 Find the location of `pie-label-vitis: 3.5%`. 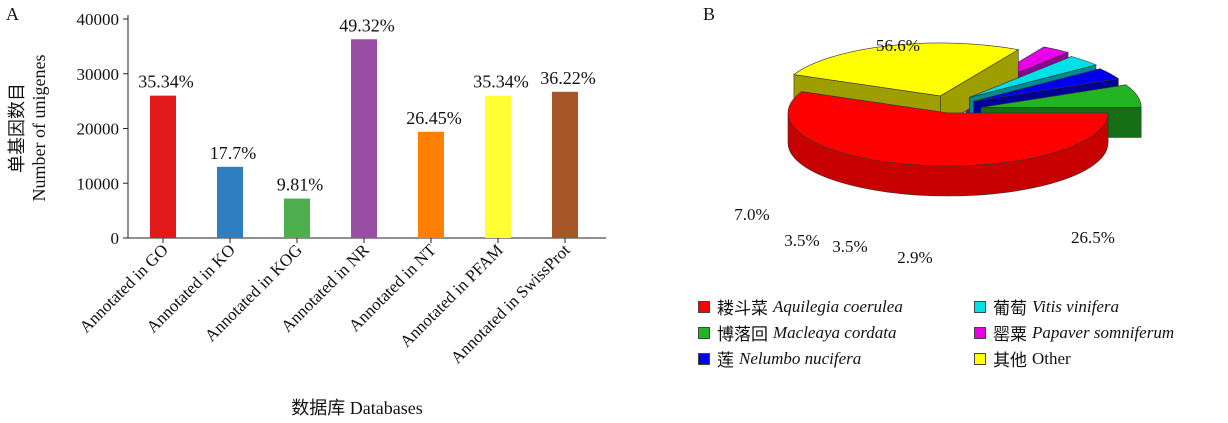

pie-label-vitis: 3.5% is located at coordinates (849, 246).